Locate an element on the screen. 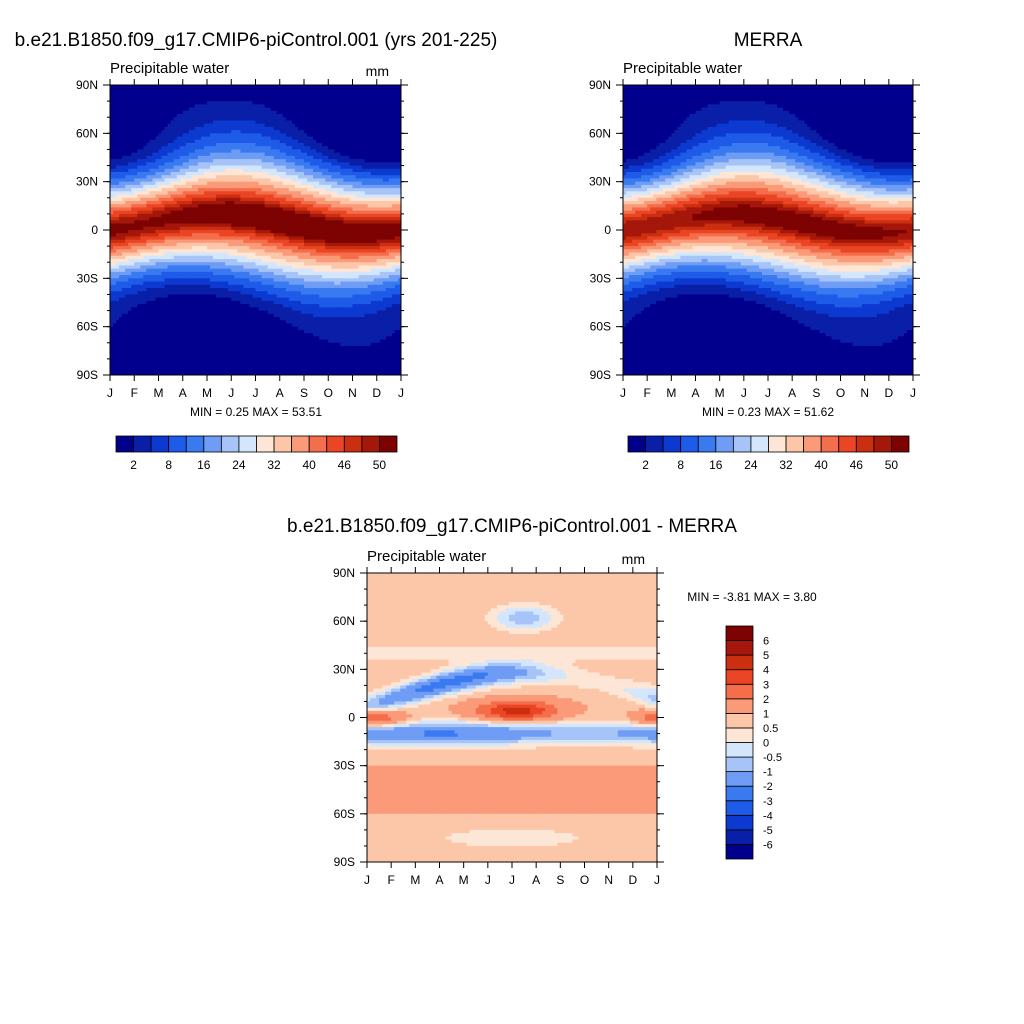  plot-variable-label: Precipitable water is located at coordinates (169, 68).